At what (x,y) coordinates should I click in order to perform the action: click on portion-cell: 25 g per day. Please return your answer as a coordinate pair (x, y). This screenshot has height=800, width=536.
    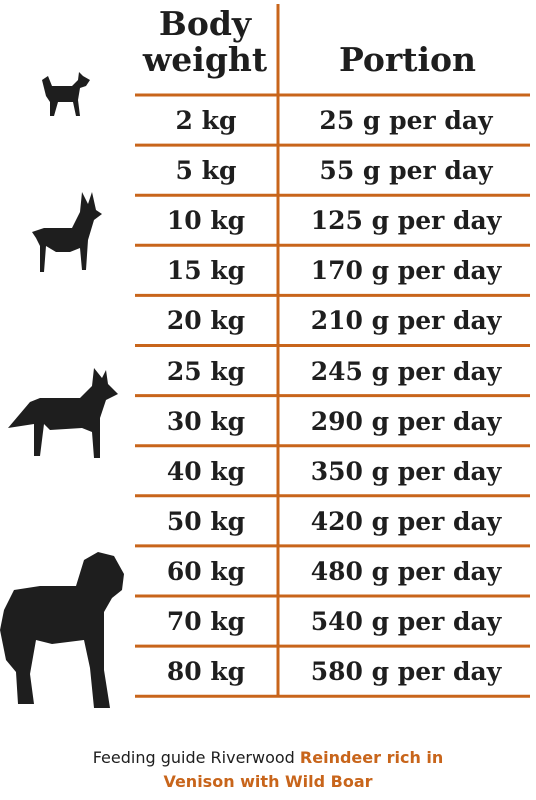
    Looking at the image, I should click on (406, 120).